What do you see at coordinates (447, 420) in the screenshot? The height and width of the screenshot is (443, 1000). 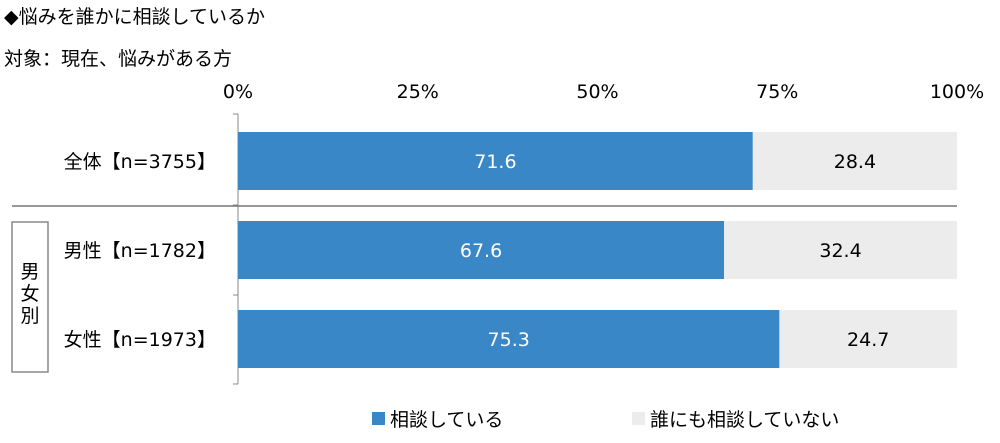 I see `legend-label-consulting: 相談している` at bounding box center [447, 420].